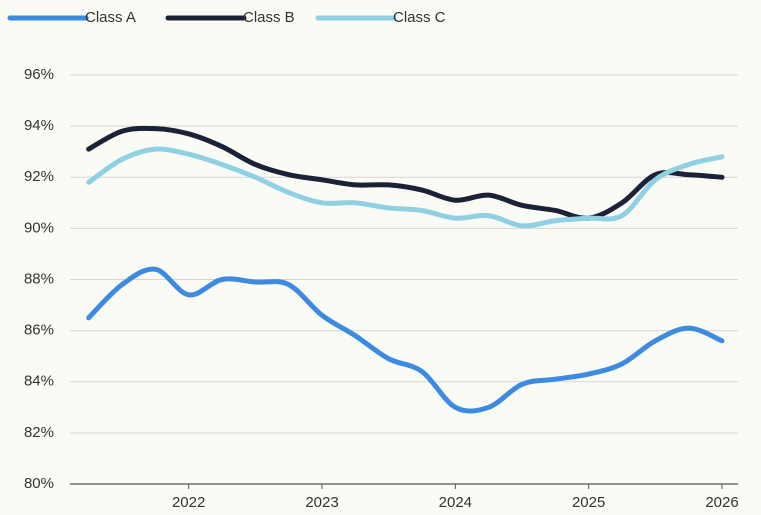 The image size is (761, 515). I want to click on y-tick-label: 88%, so click(39, 278).